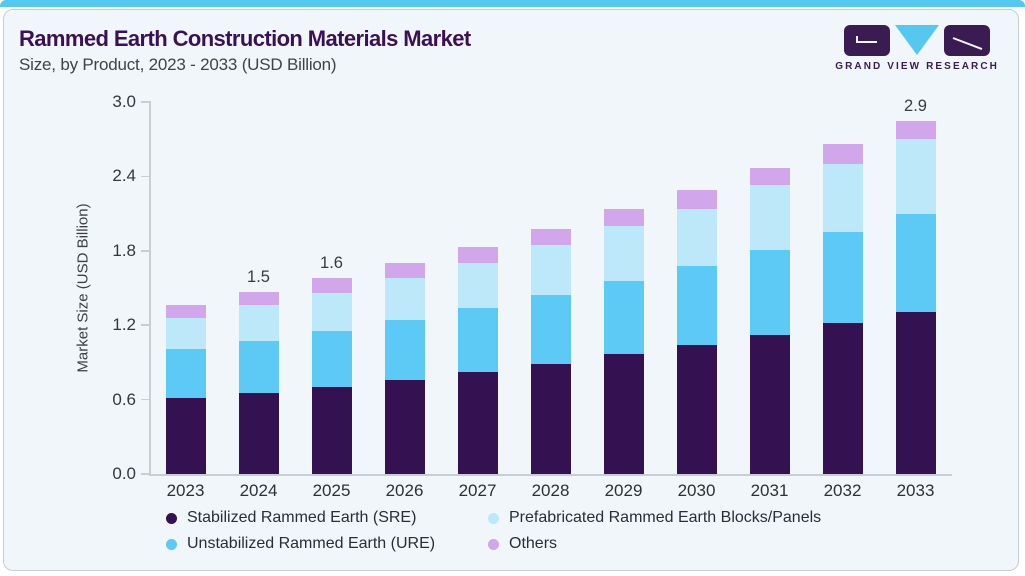 The height and width of the screenshot is (576, 1025). What do you see at coordinates (124, 176) in the screenshot?
I see `y-tick-label: 2.4` at bounding box center [124, 176].